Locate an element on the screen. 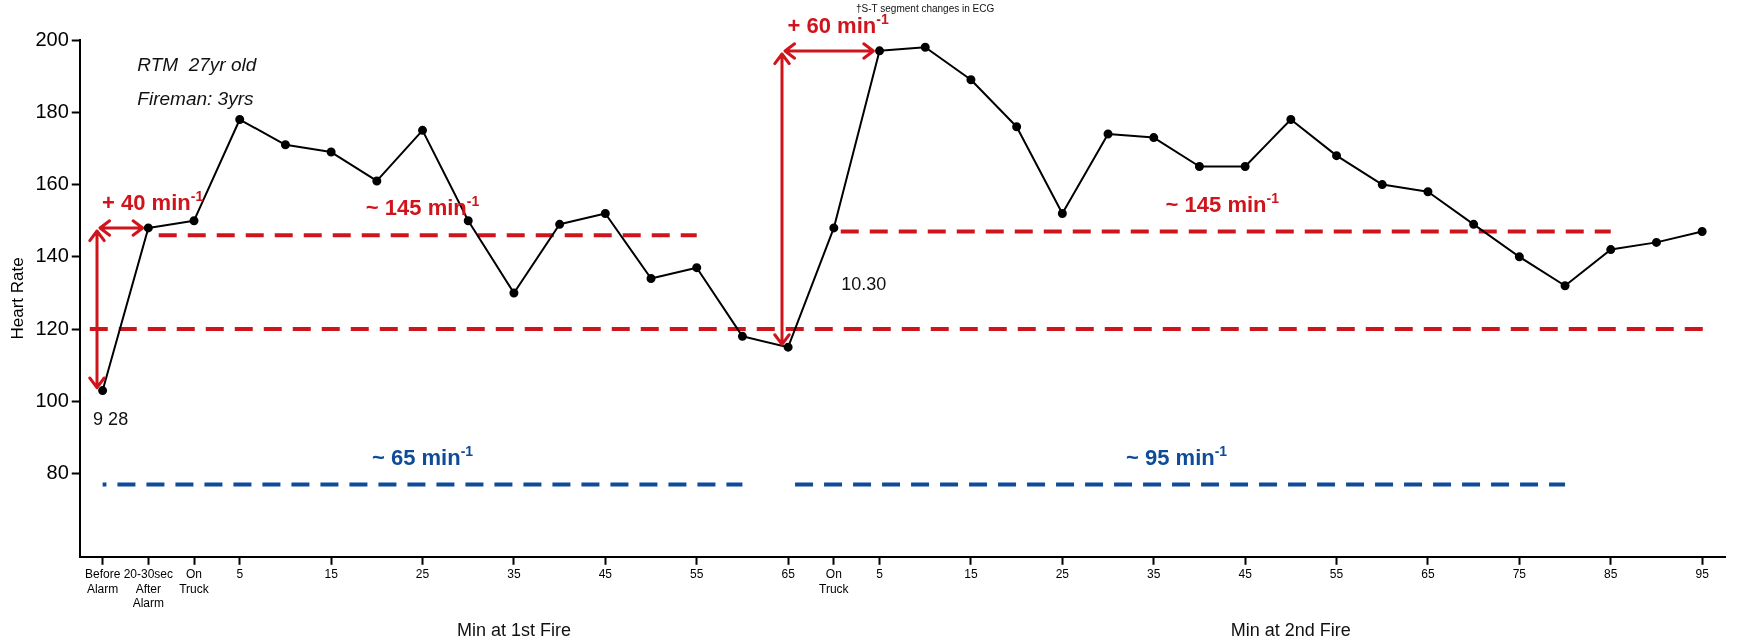  y-tick-label: 140 is located at coordinates (52, 255).